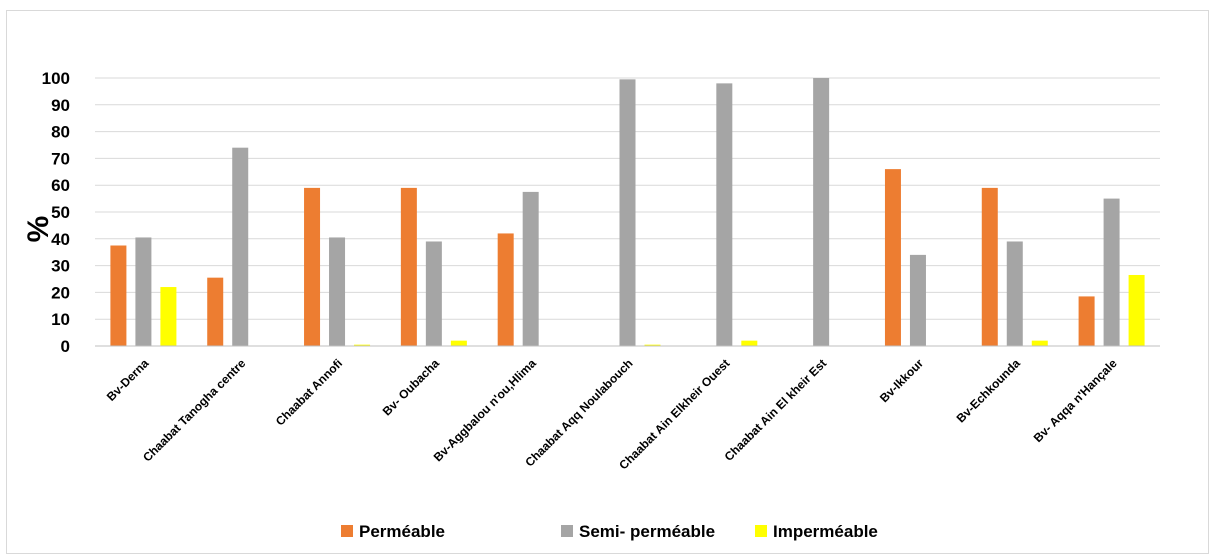 The height and width of the screenshot is (559, 1218). What do you see at coordinates (60, 212) in the screenshot?
I see `y-tick-label: 50` at bounding box center [60, 212].